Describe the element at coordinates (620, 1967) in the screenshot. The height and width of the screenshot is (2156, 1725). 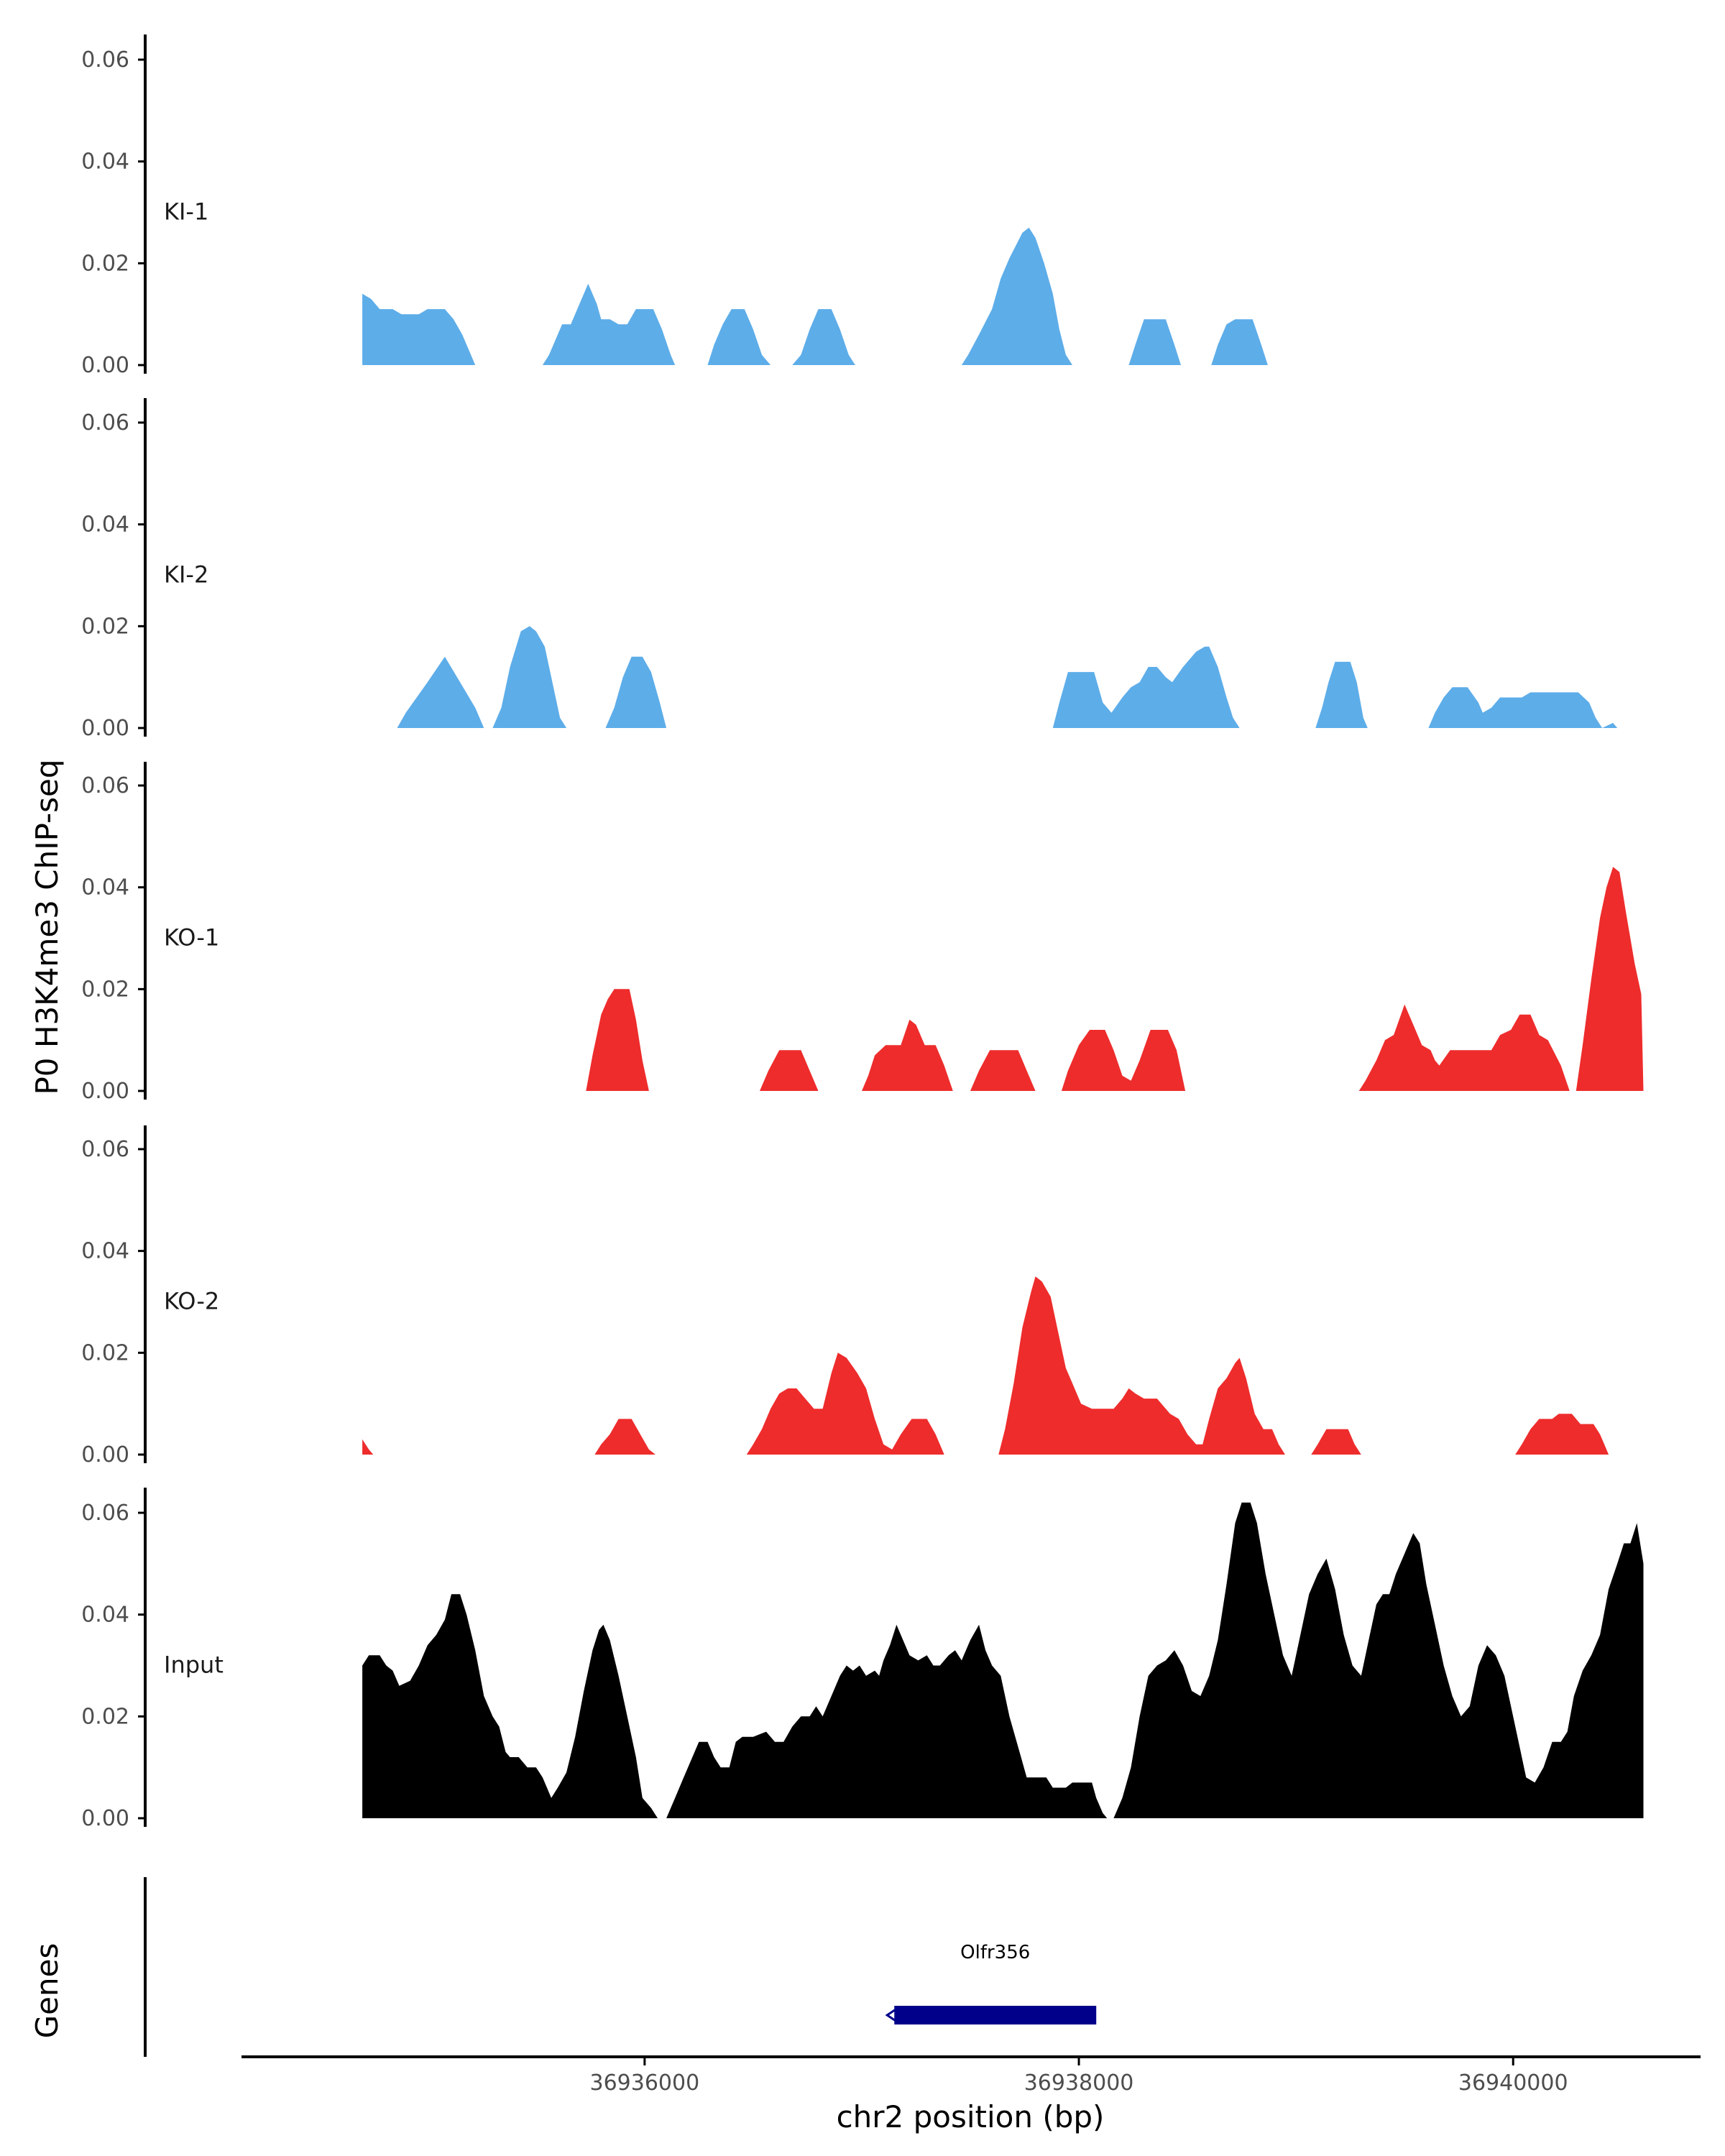
I see `genes-panel: Olfr356` at that location.